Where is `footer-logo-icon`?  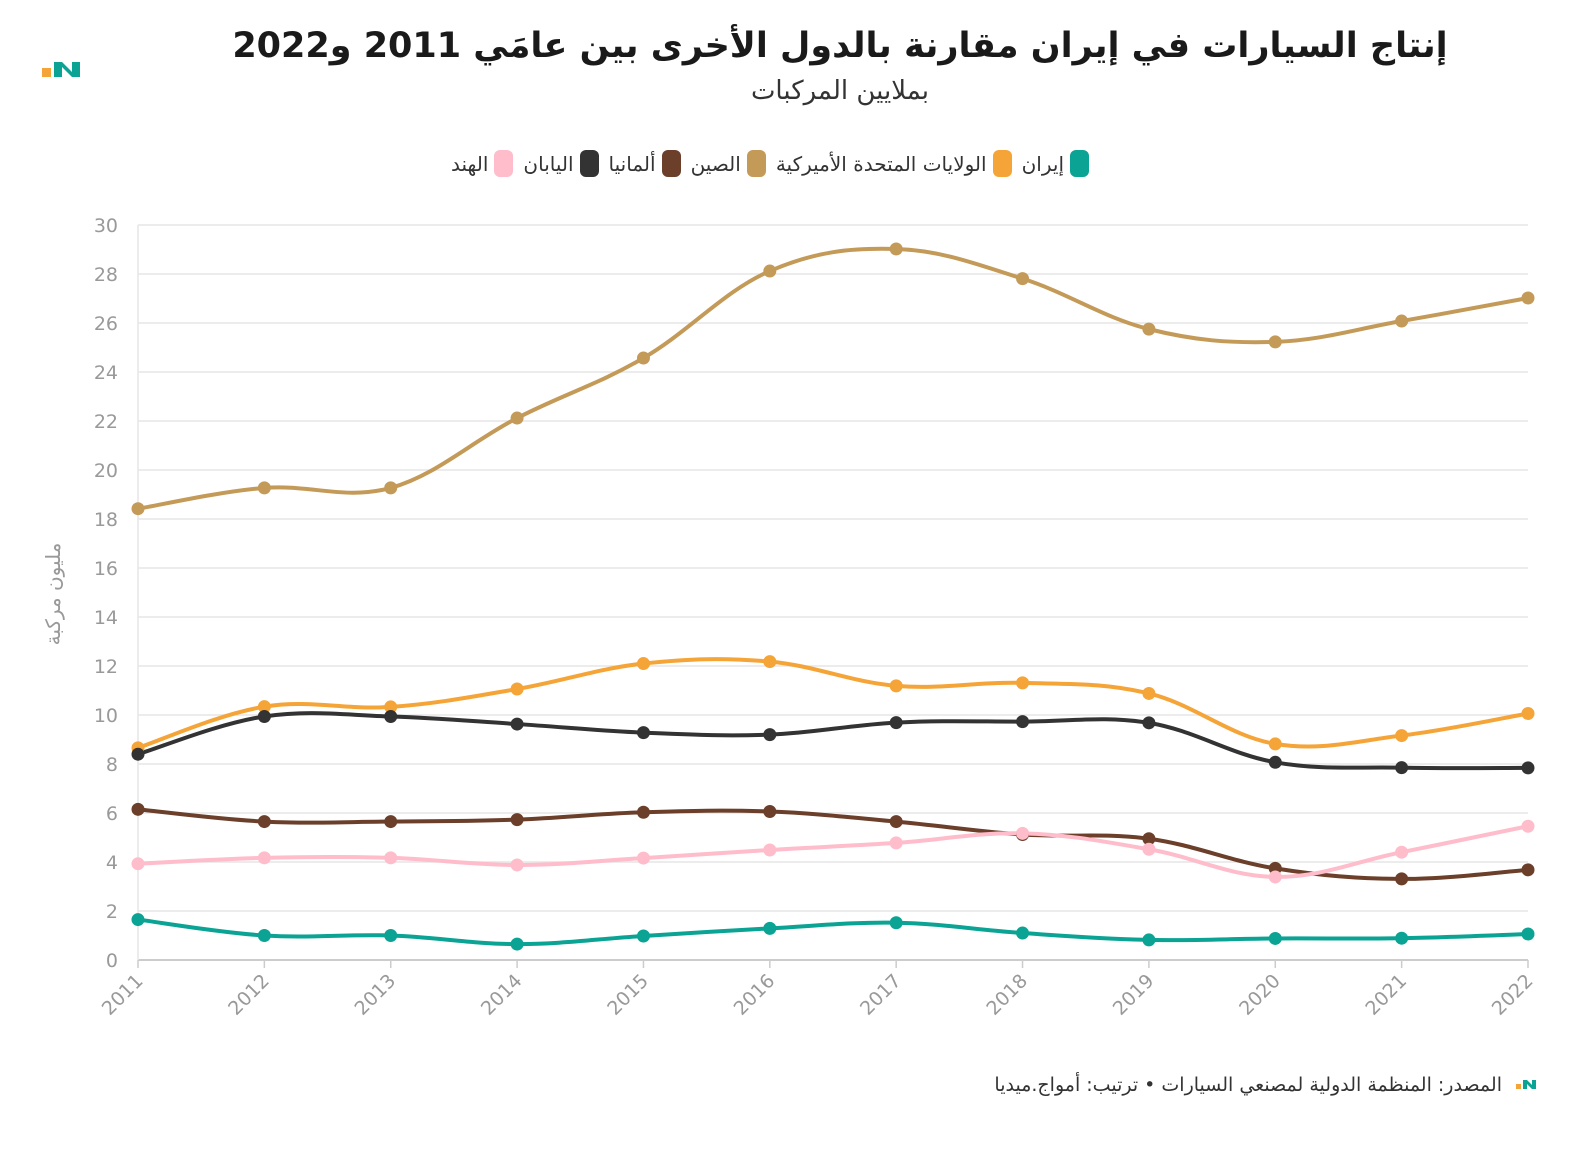 footer-logo-icon is located at coordinates (1526, 1084).